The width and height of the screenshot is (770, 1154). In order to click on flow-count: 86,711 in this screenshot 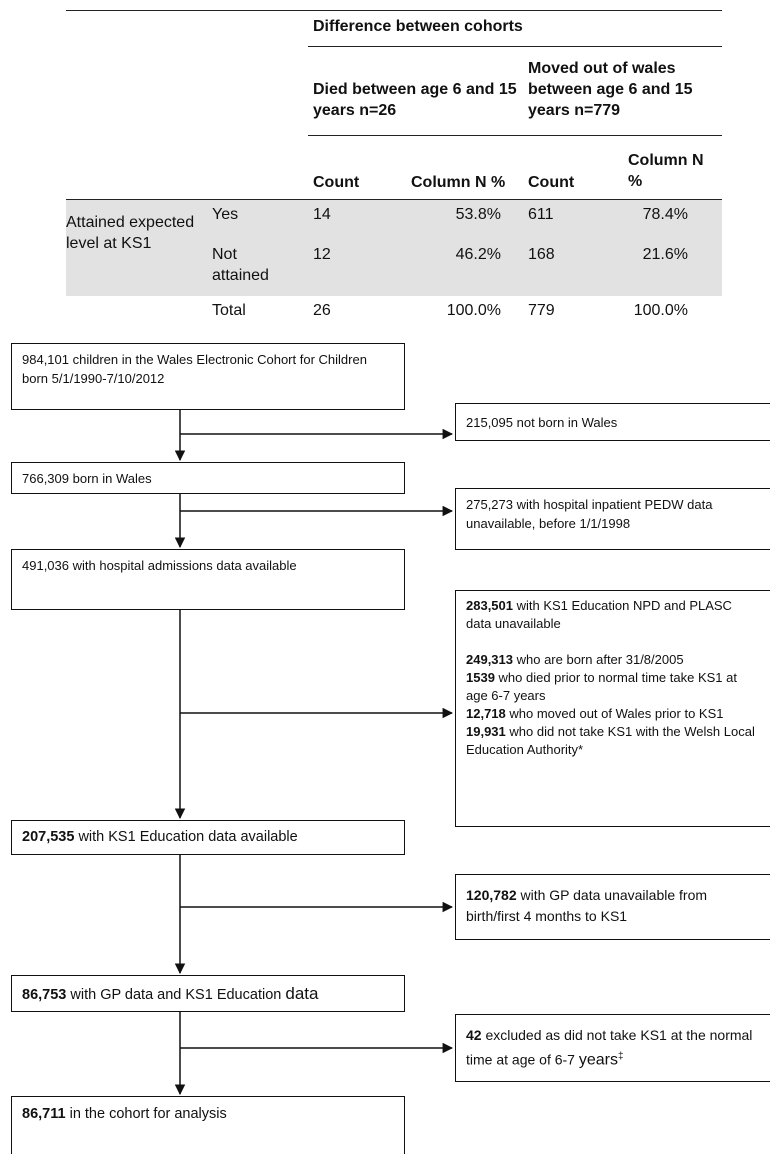, I will do `click(44, 1114)`.